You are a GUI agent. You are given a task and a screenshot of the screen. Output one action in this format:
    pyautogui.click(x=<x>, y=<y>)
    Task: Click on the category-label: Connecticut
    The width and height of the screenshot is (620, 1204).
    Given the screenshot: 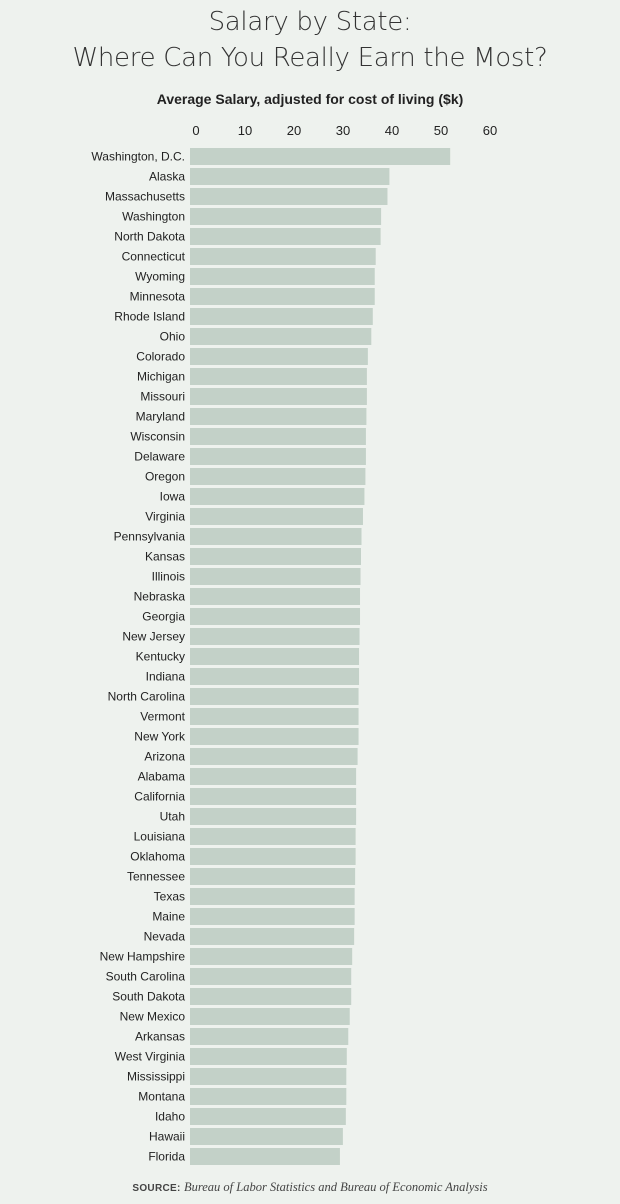 What is the action you would take?
    pyautogui.click(x=154, y=257)
    